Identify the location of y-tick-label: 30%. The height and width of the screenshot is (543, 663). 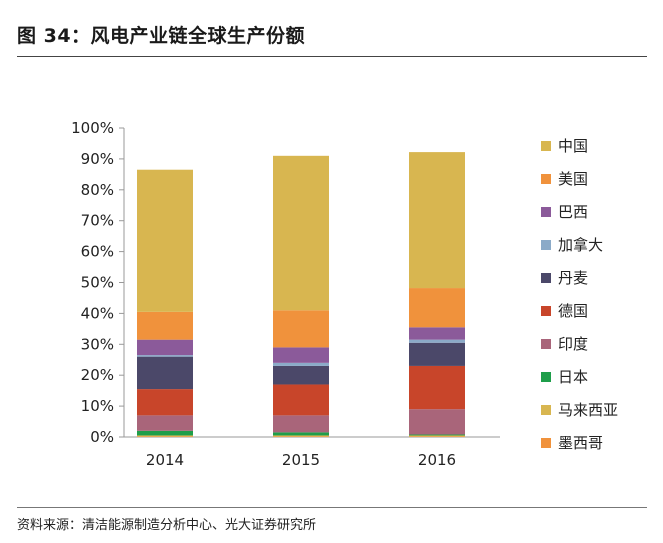
(97, 344).